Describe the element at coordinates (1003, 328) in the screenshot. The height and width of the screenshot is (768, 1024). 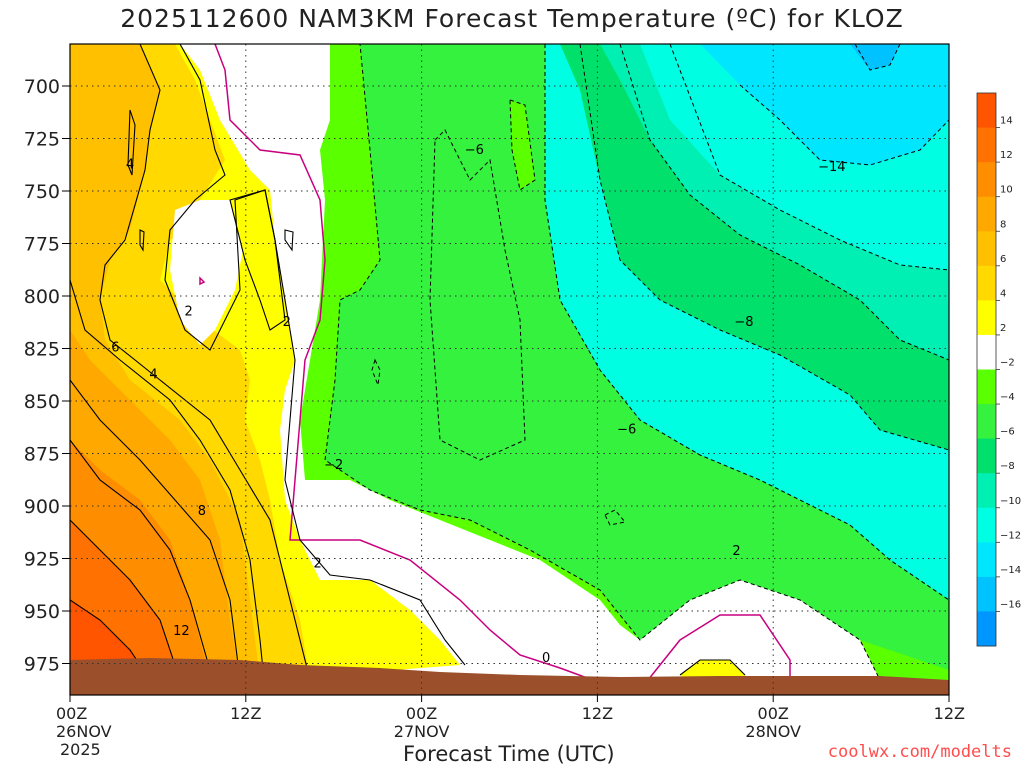
I see `colorbar-label: 2` at that location.